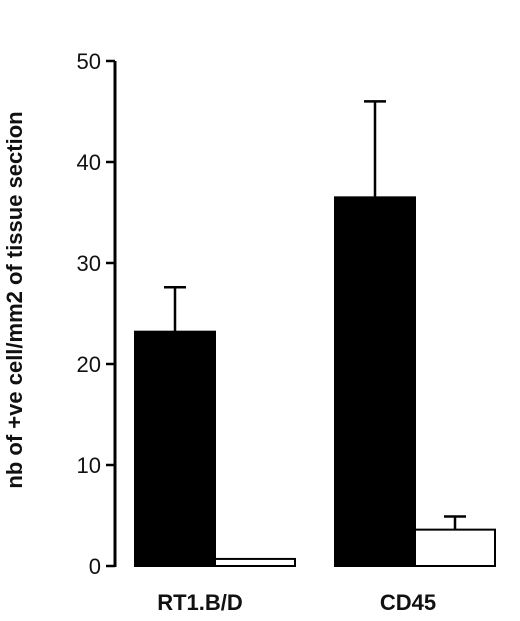 This screenshot has width=520, height=621. Describe the element at coordinates (408, 602) in the screenshot. I see `x-category-label: CD45` at that location.